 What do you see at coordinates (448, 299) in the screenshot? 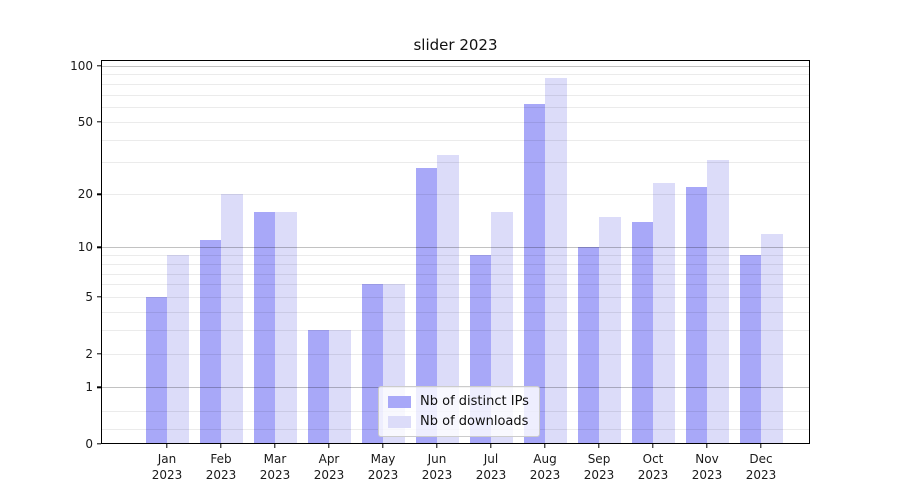
I see `bar-downloads-jun` at bounding box center [448, 299].